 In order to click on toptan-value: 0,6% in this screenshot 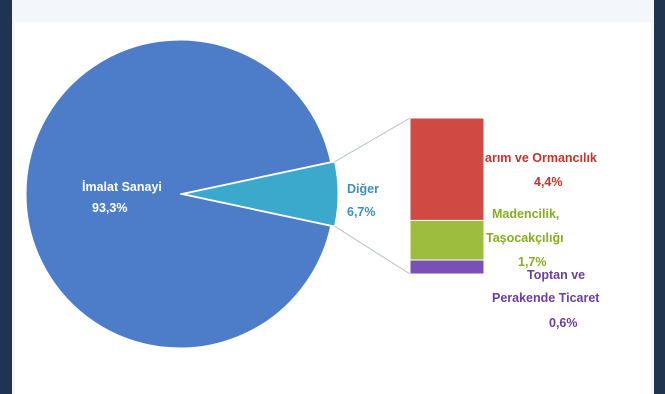, I will do `click(563, 323)`.